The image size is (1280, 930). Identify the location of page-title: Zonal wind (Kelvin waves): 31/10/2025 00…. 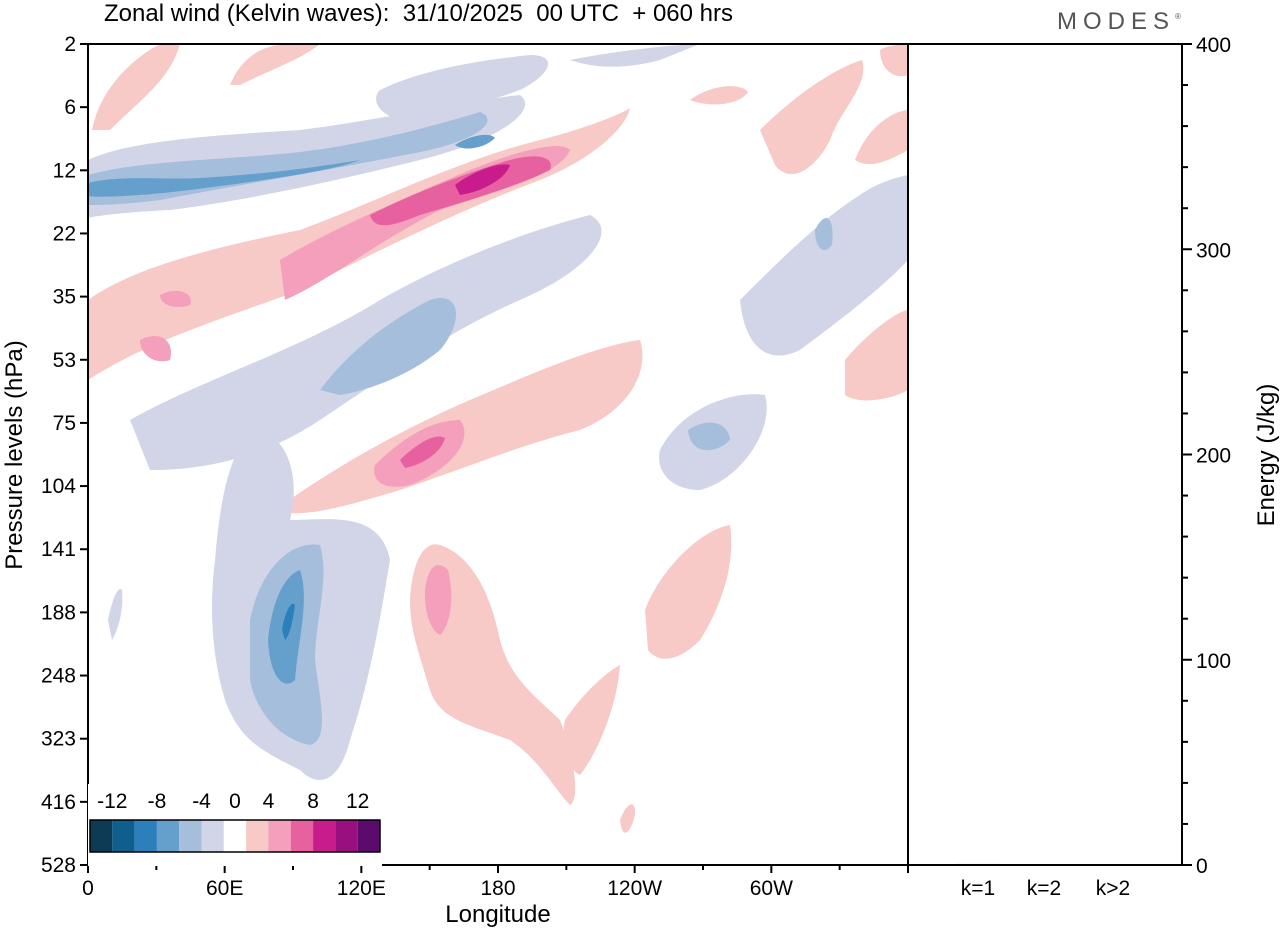
(418, 13).